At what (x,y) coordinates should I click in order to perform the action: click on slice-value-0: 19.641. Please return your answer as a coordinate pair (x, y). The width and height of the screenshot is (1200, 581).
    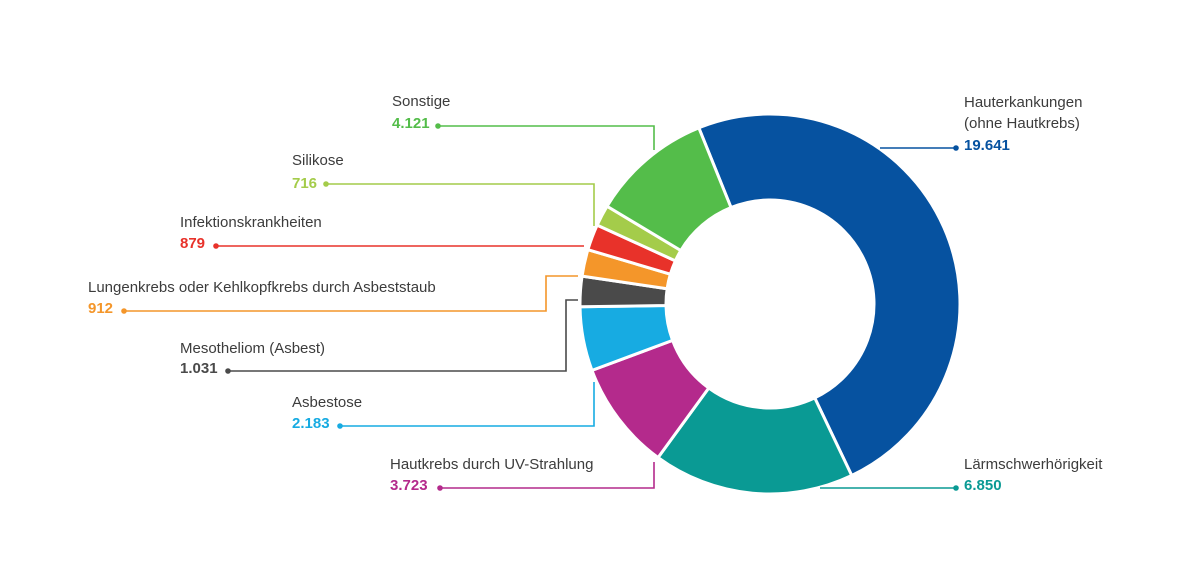
    Looking at the image, I should click on (987, 145).